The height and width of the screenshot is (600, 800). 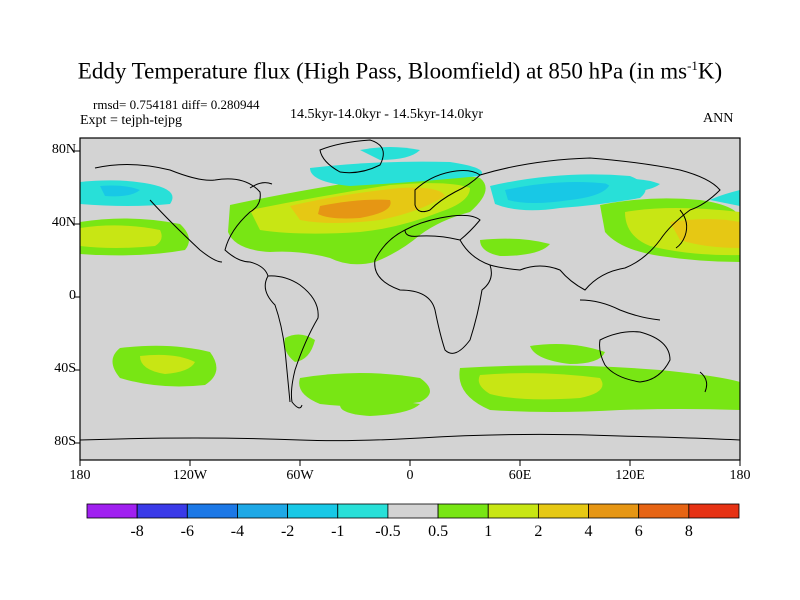 I want to click on title-end: K), so click(x=710, y=71).